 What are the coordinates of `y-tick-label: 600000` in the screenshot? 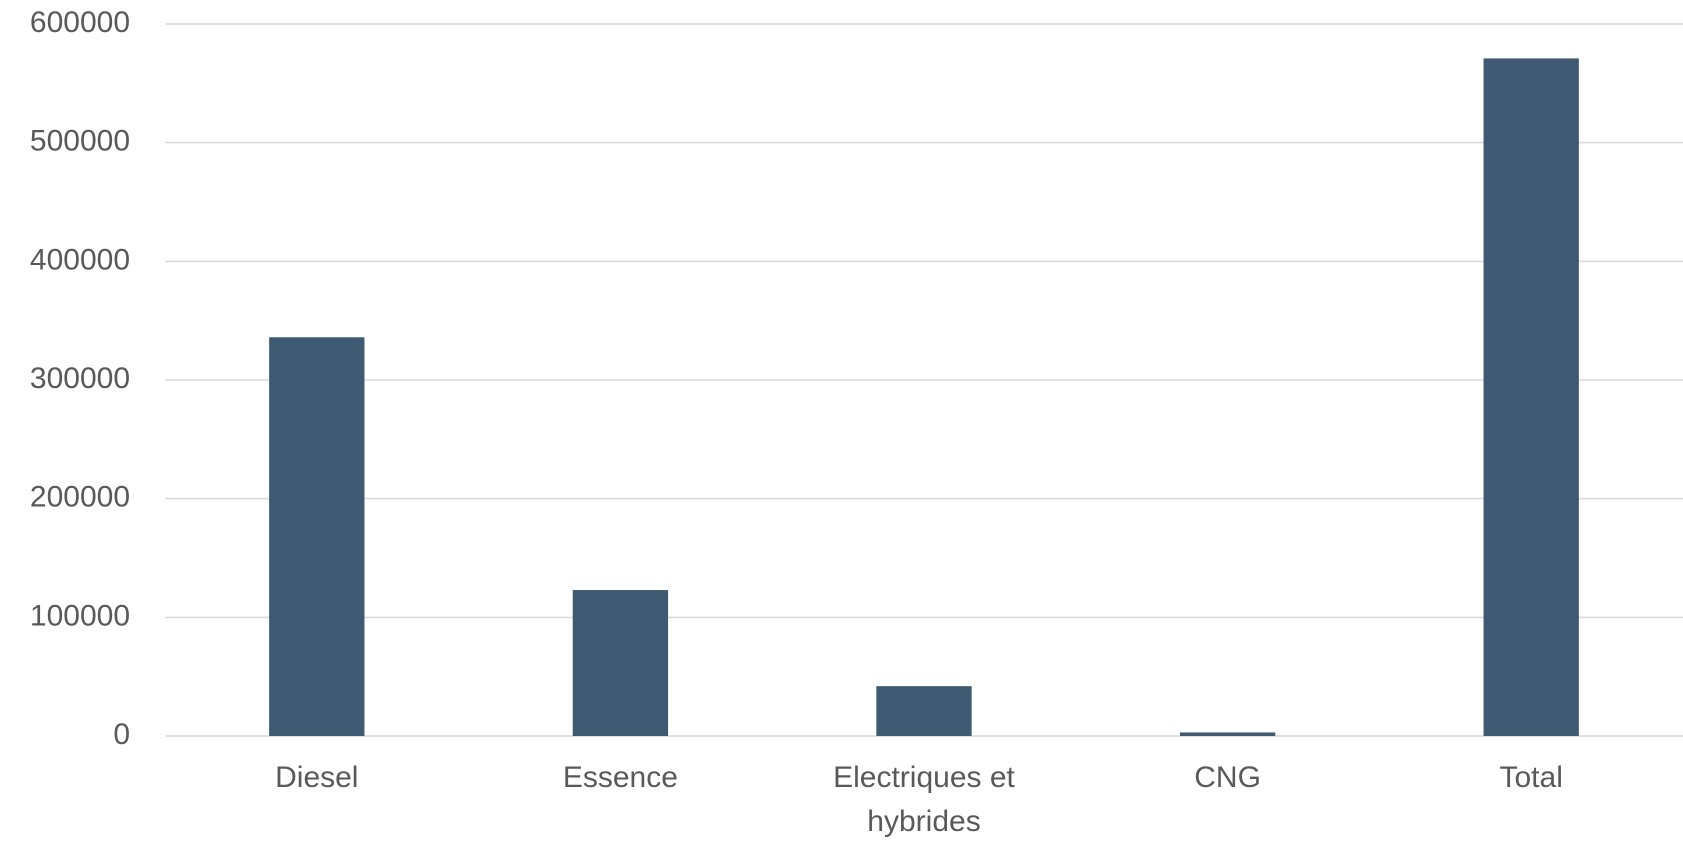 It's located at (80, 22).